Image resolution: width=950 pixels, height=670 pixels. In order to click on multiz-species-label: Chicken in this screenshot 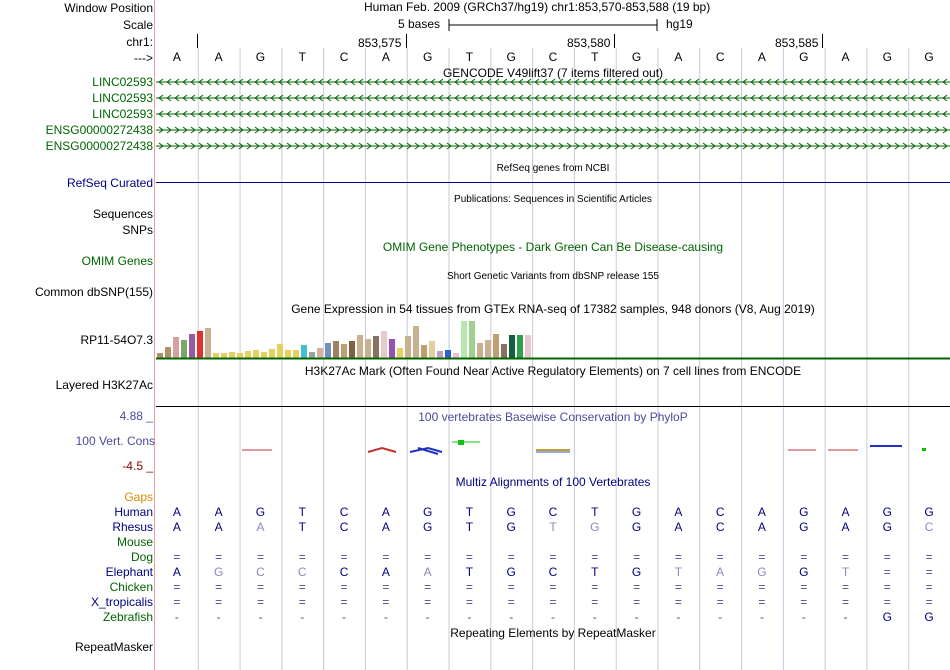, I will do `click(131, 587)`.